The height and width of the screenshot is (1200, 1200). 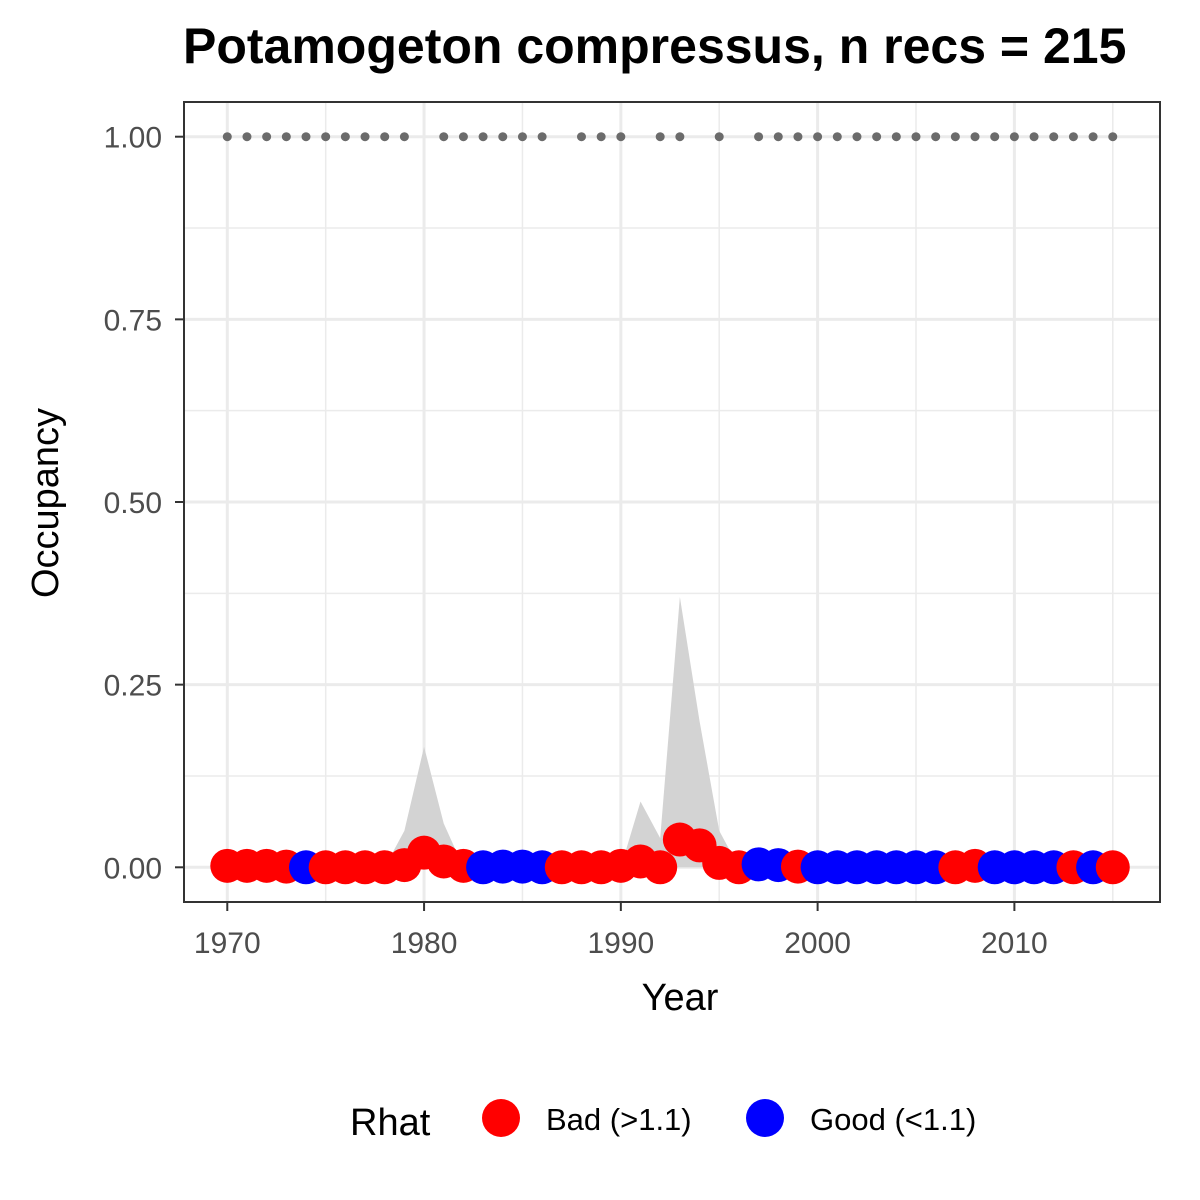 What do you see at coordinates (817, 943) in the screenshot?
I see `x-tick-label: 2000` at bounding box center [817, 943].